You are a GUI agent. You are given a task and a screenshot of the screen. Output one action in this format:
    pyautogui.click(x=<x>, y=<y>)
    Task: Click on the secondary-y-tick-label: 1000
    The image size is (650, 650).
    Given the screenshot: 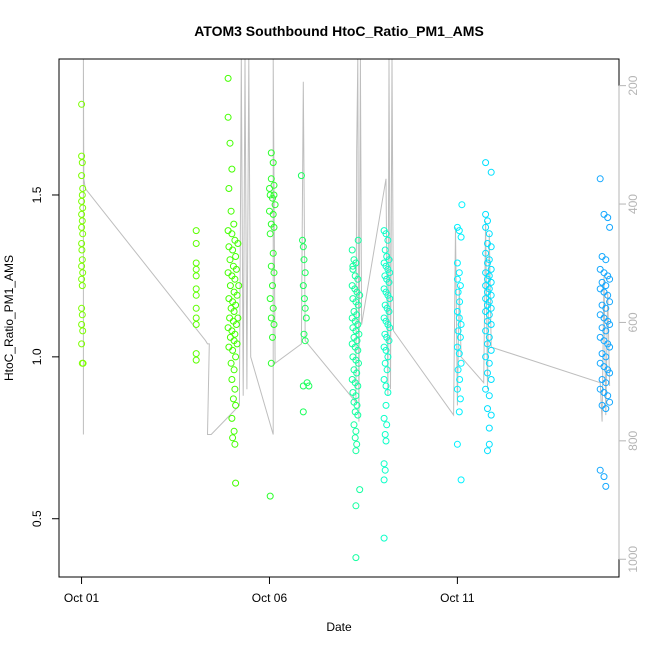 What is the action you would take?
    pyautogui.click(x=633, y=559)
    